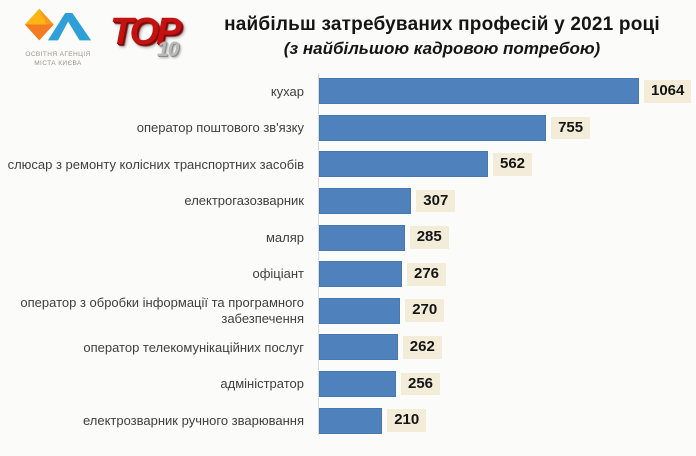 Image resolution: width=696 pixels, height=456 pixels. I want to click on title-line2: (з найбільшою кадровою потребою), so click(442, 48).